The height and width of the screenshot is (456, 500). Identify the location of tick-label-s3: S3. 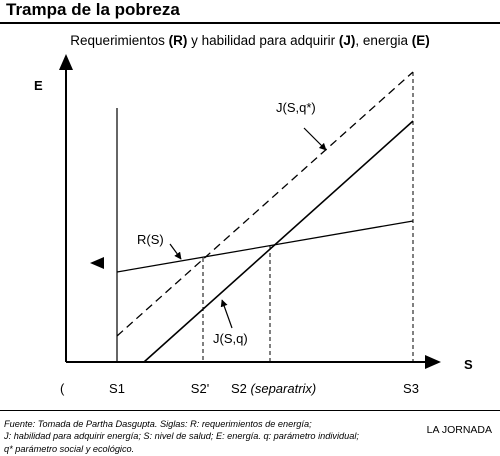
(411, 388).